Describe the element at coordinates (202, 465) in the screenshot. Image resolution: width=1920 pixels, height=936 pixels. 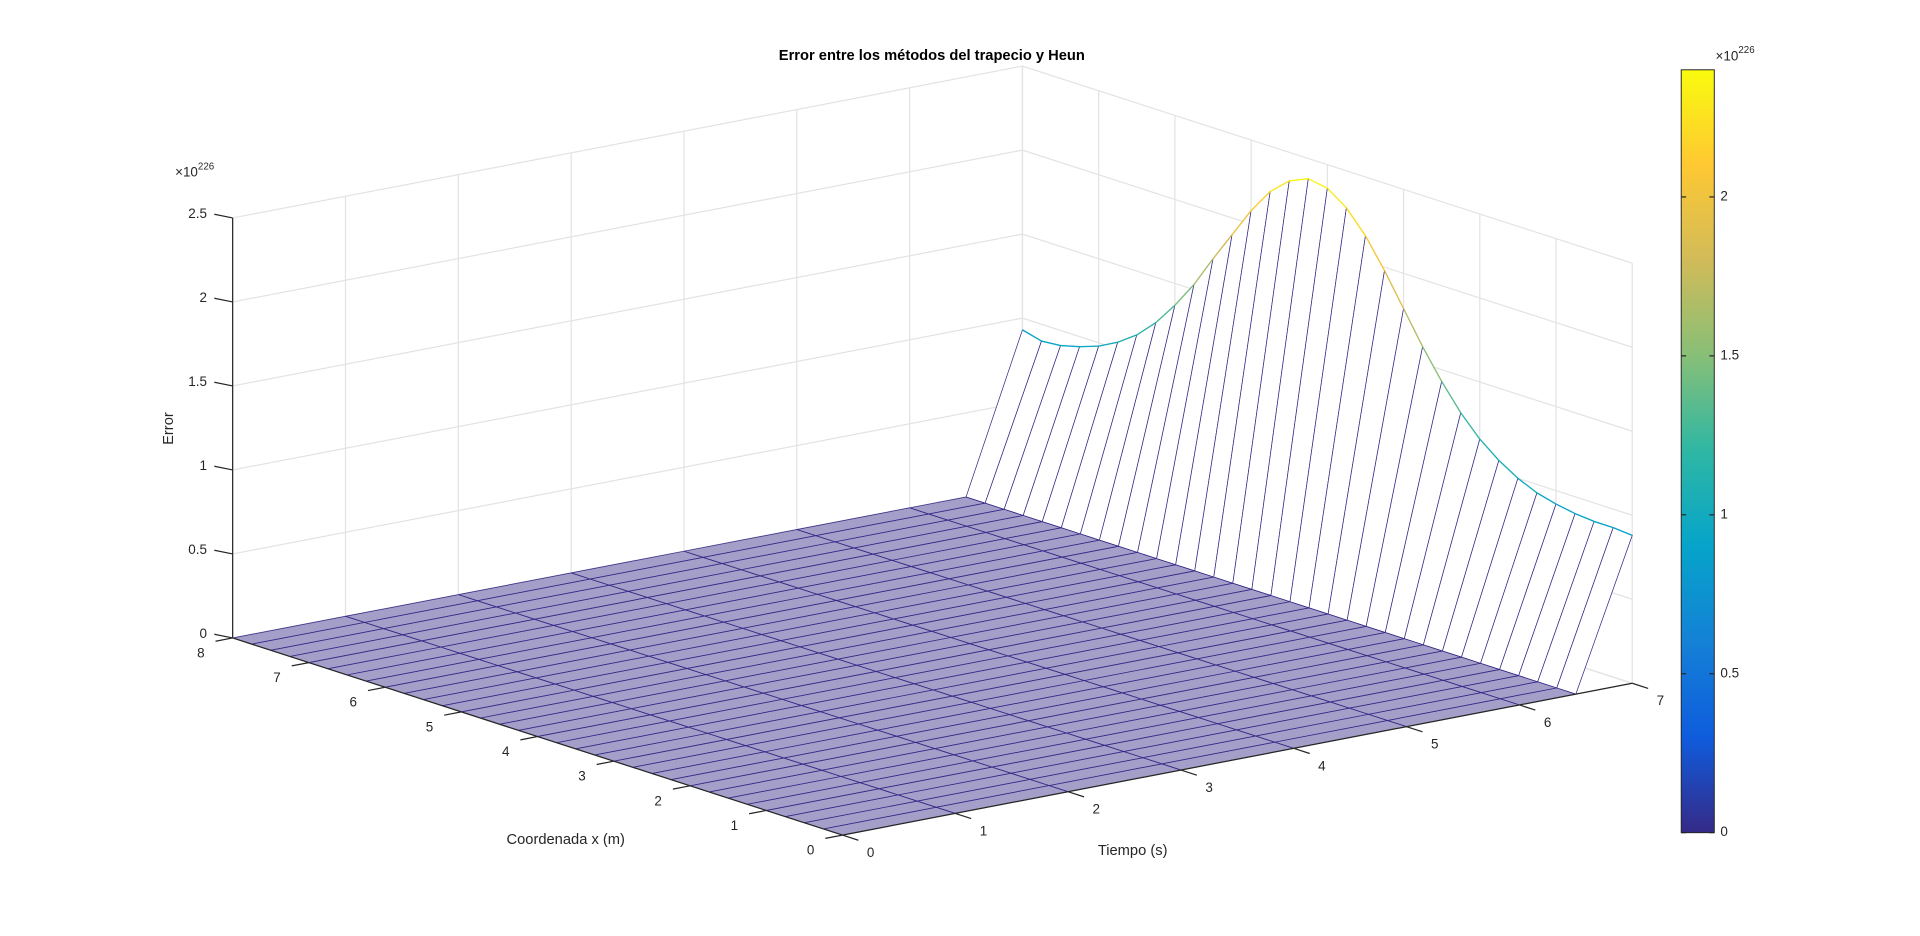
I see `z-tick-label: 1` at that location.